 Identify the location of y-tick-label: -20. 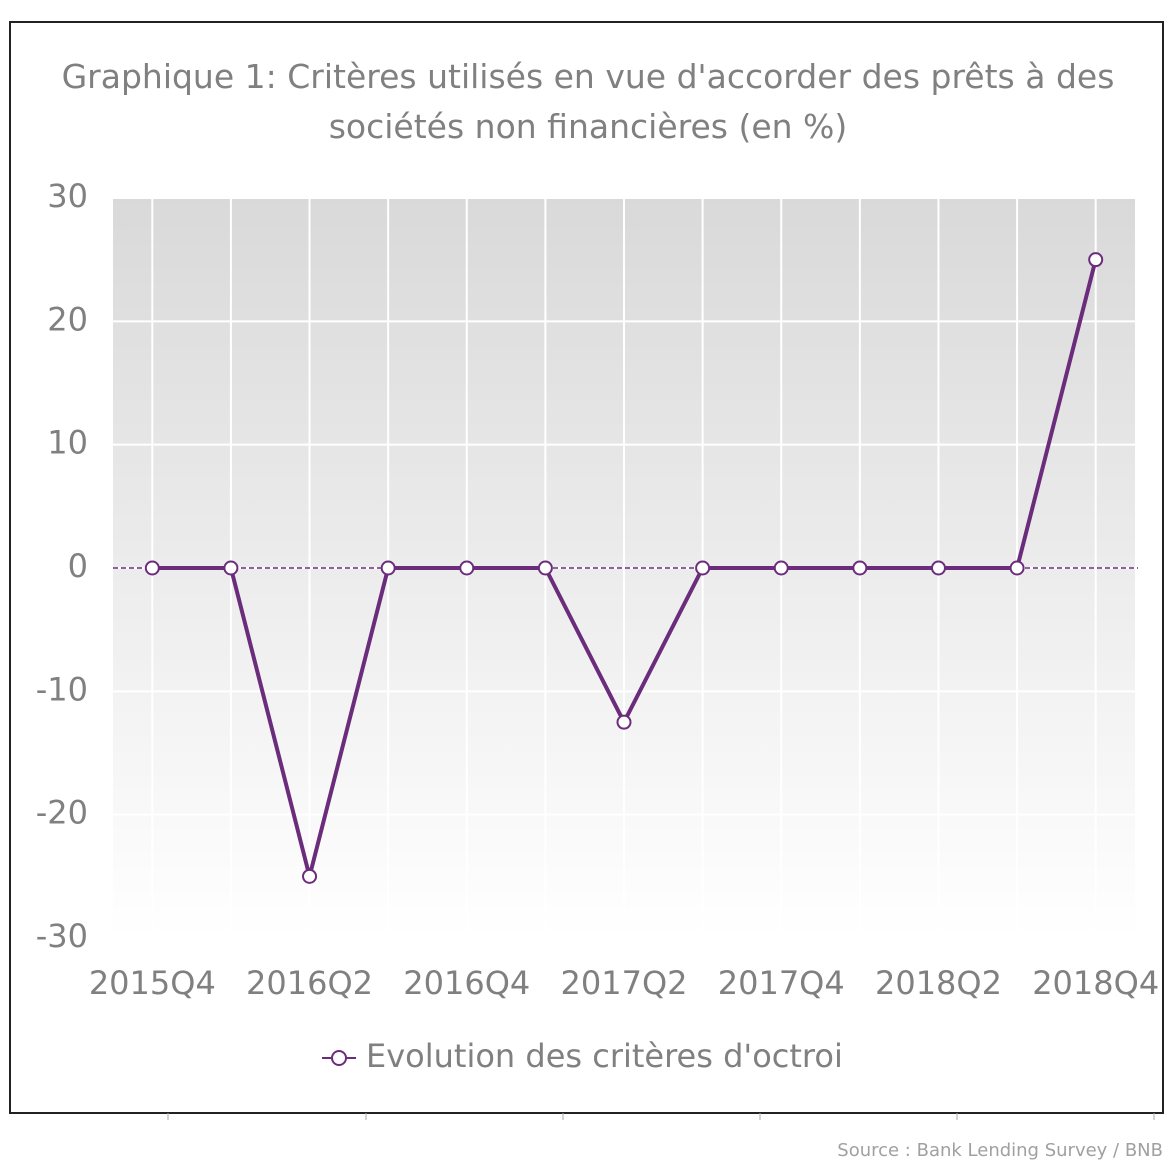
(62, 813).